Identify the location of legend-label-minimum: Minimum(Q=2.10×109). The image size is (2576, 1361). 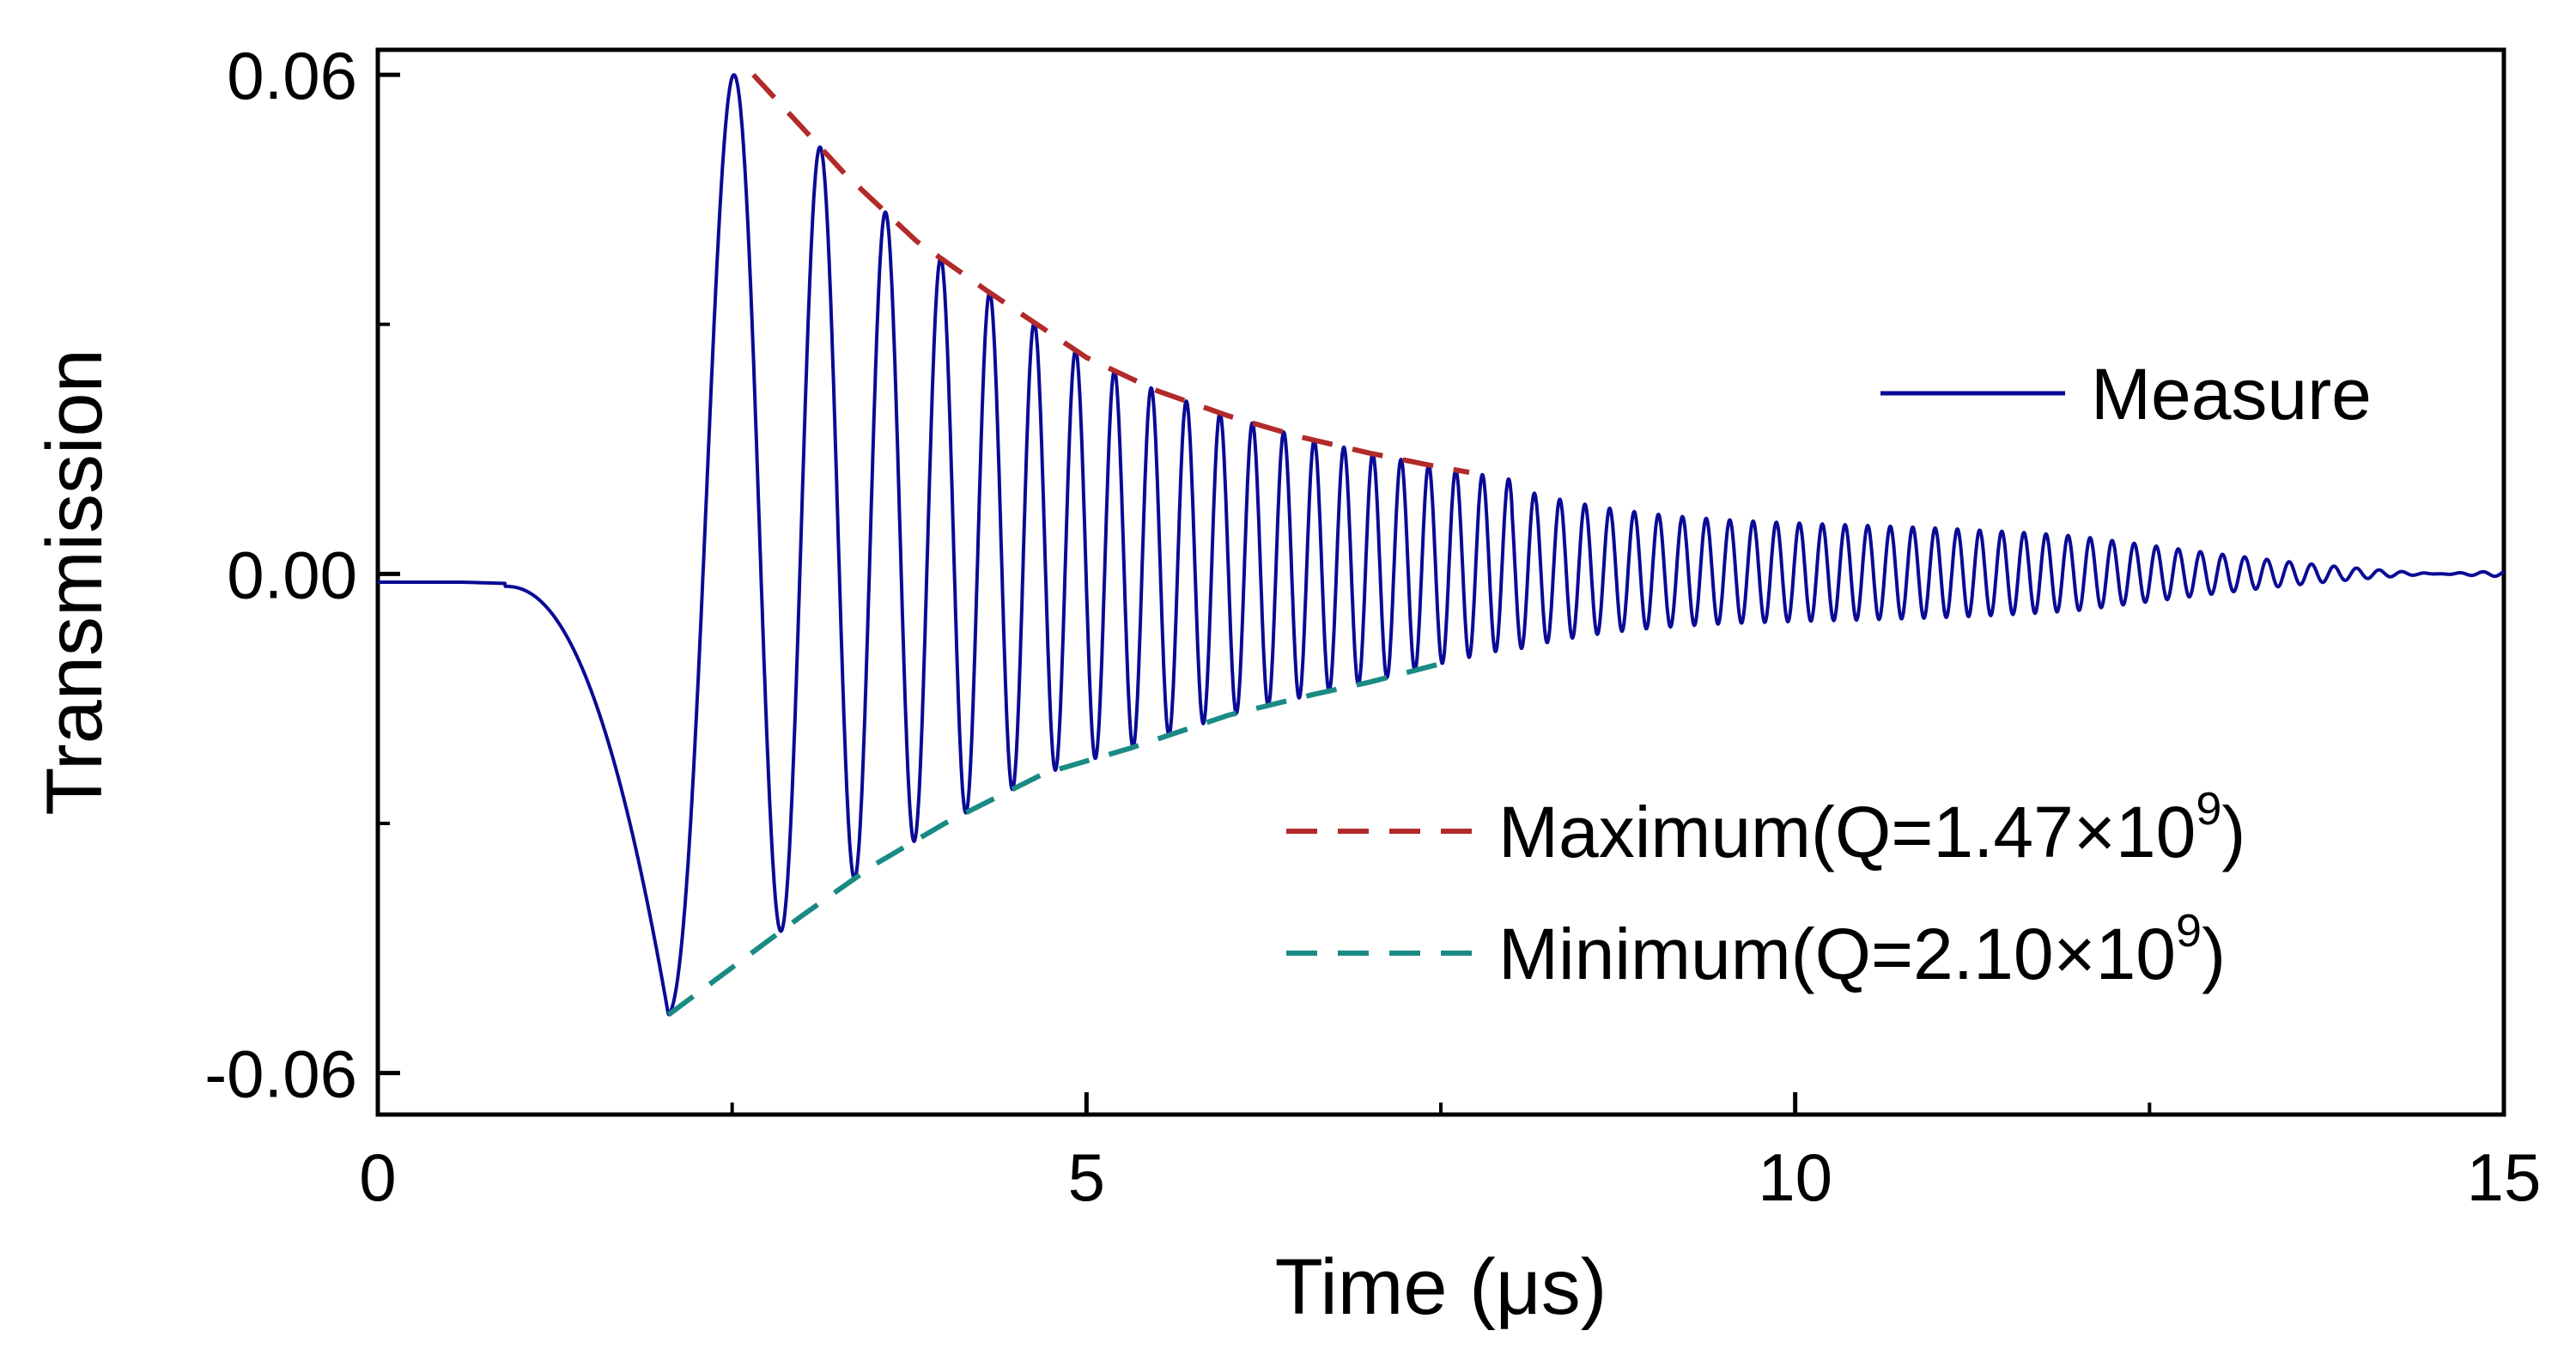
(1862, 949).